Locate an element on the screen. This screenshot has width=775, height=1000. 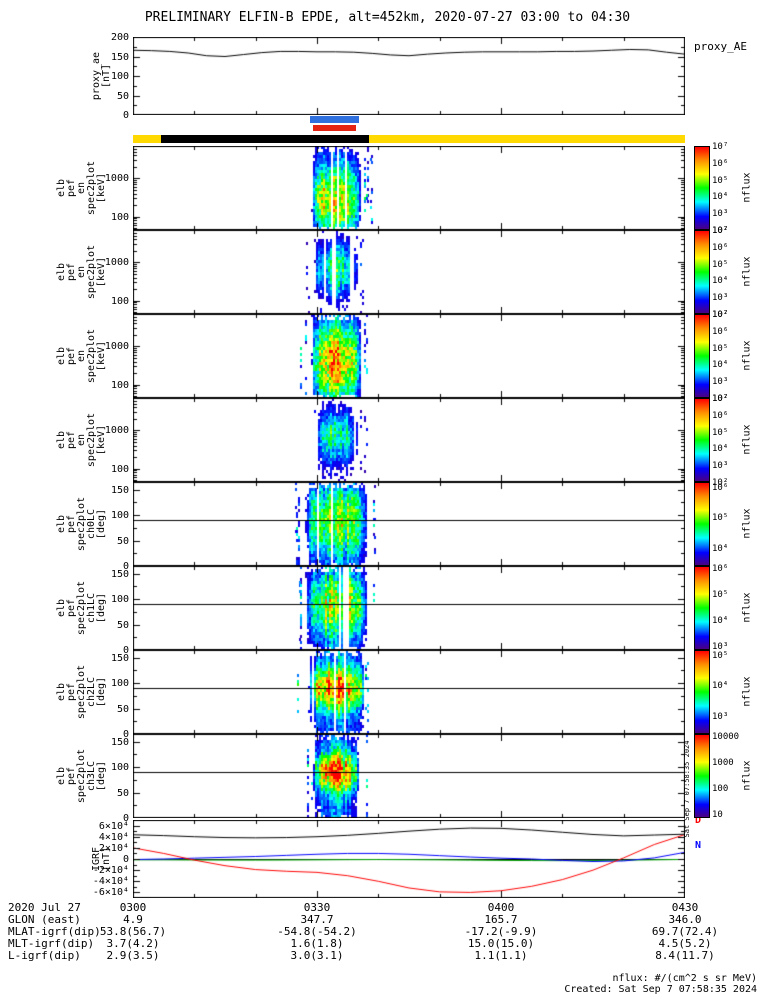
lshell-label: L-igrf(dip) is located at coordinates (44, 955).